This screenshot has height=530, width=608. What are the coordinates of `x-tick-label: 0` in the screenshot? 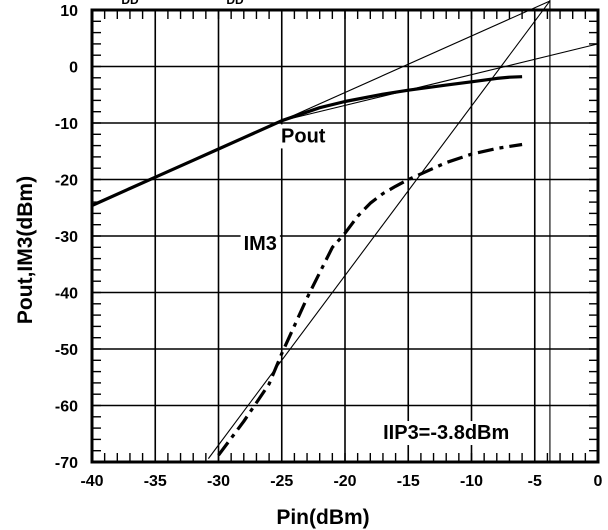 It's located at (598, 481).